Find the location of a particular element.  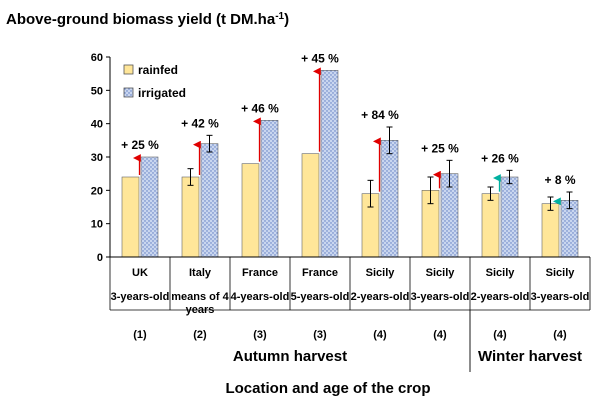

y-tick-label: 40 is located at coordinates (97, 125).